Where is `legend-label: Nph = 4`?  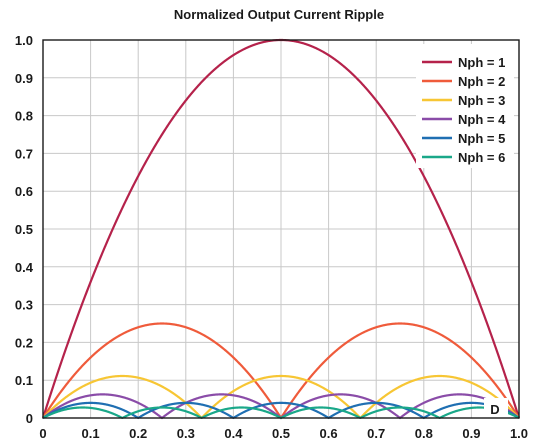
legend-label: Nph = 4 is located at coordinates (482, 119).